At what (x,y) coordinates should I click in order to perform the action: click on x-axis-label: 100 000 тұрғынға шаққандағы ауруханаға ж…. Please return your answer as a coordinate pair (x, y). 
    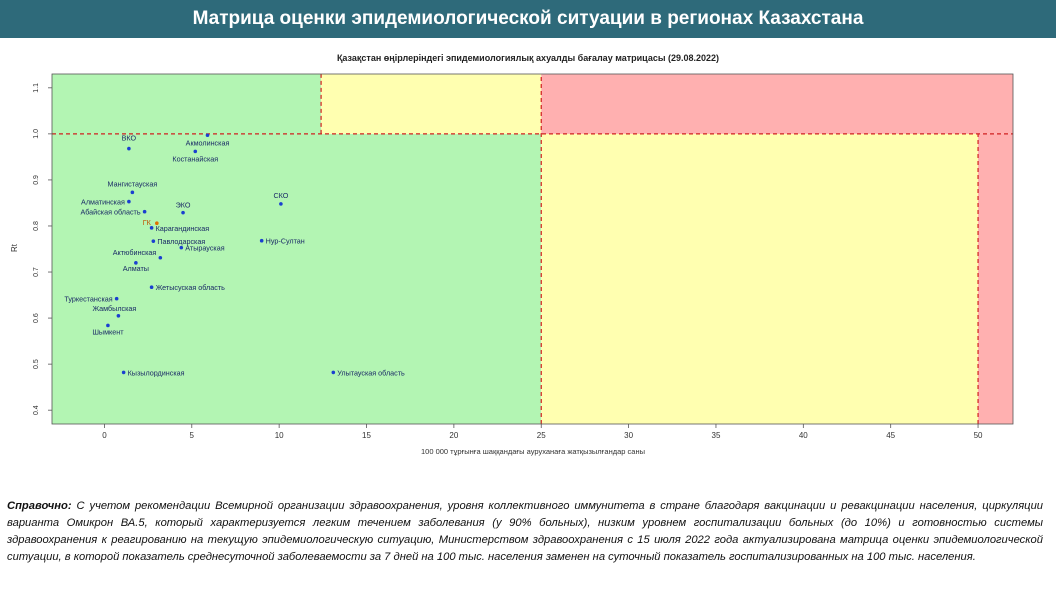
    Looking at the image, I should click on (533, 451).